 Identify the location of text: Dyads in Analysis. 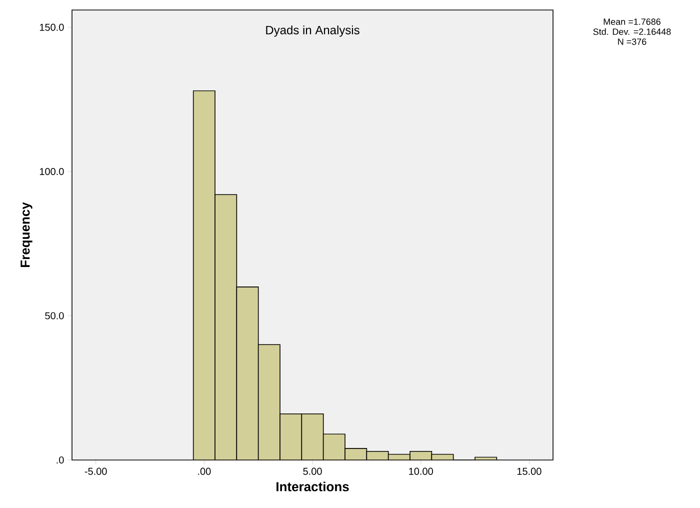
(313, 31).